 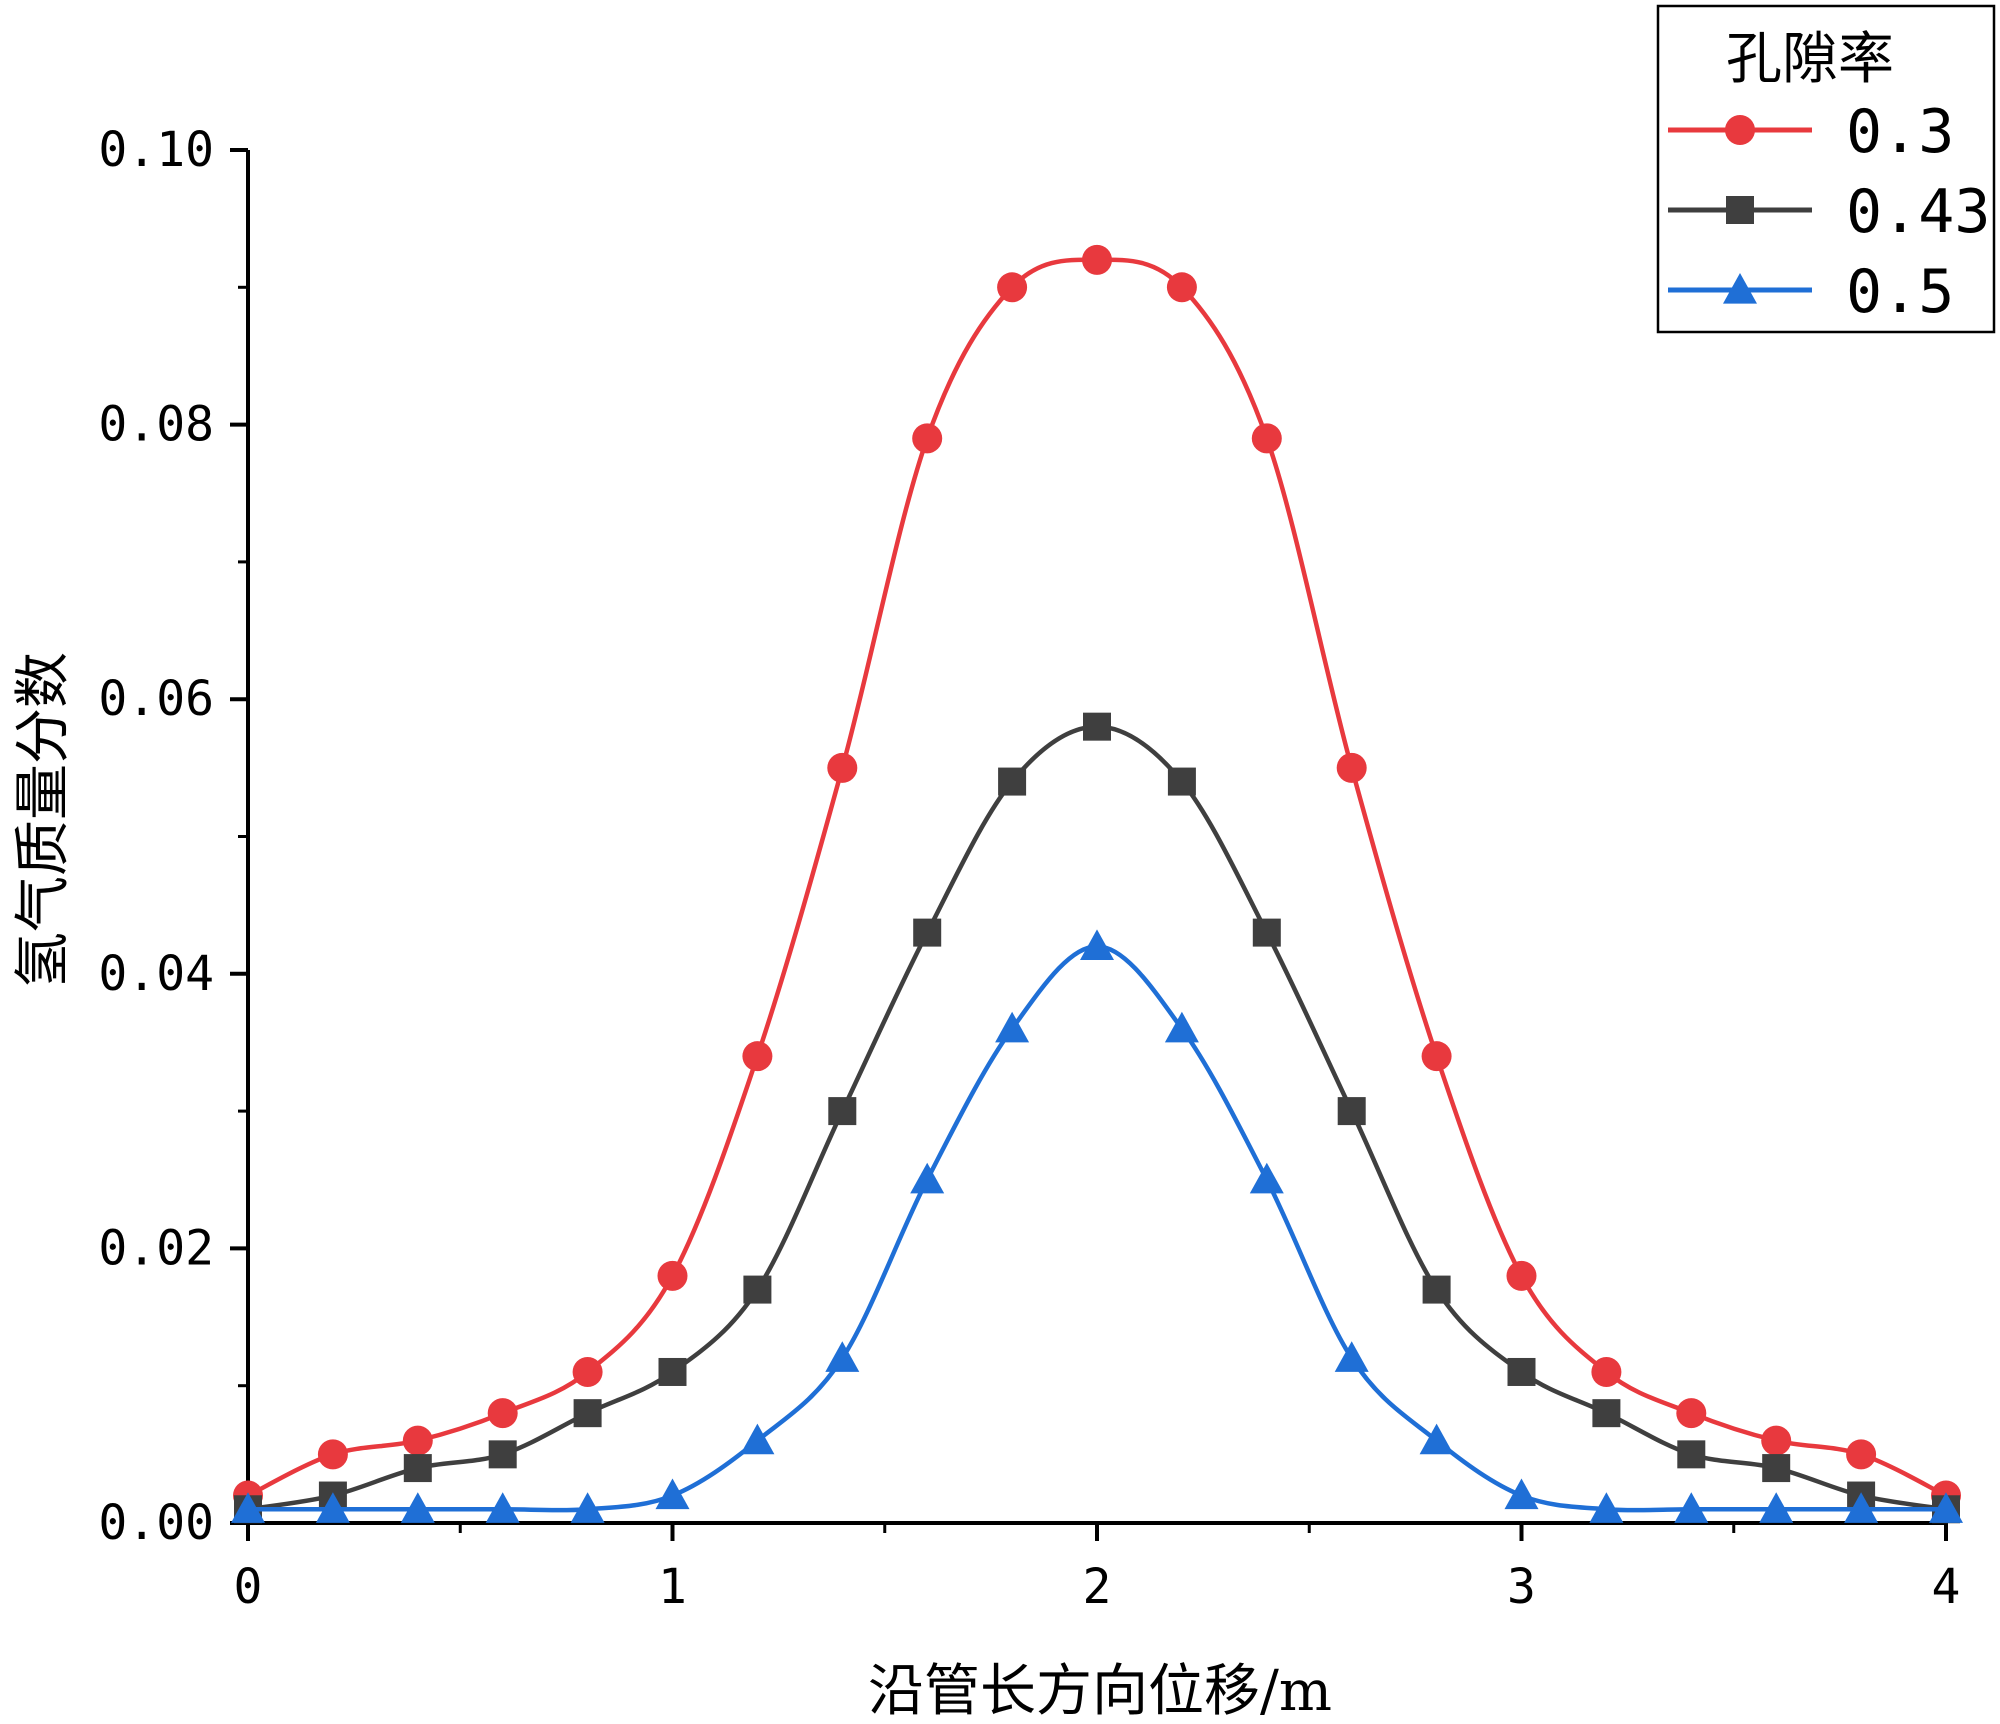 What do you see at coordinates (1100, 1691) in the screenshot?
I see `x-axis-title: 沿管长方向位移/m` at bounding box center [1100, 1691].